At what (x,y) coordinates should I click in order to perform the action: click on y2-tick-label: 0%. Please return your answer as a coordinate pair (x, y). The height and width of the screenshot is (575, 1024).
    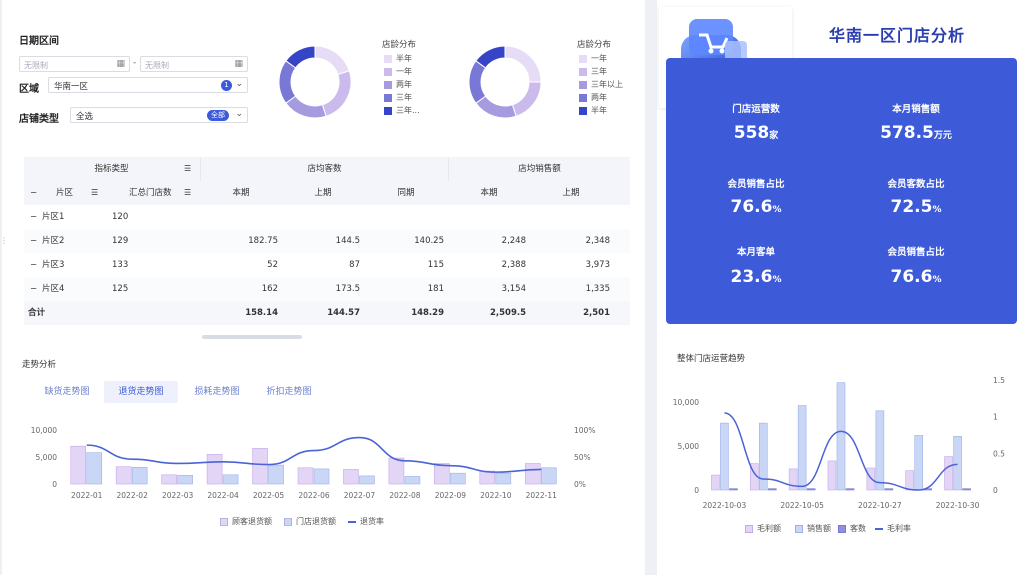
    Looking at the image, I should click on (580, 484).